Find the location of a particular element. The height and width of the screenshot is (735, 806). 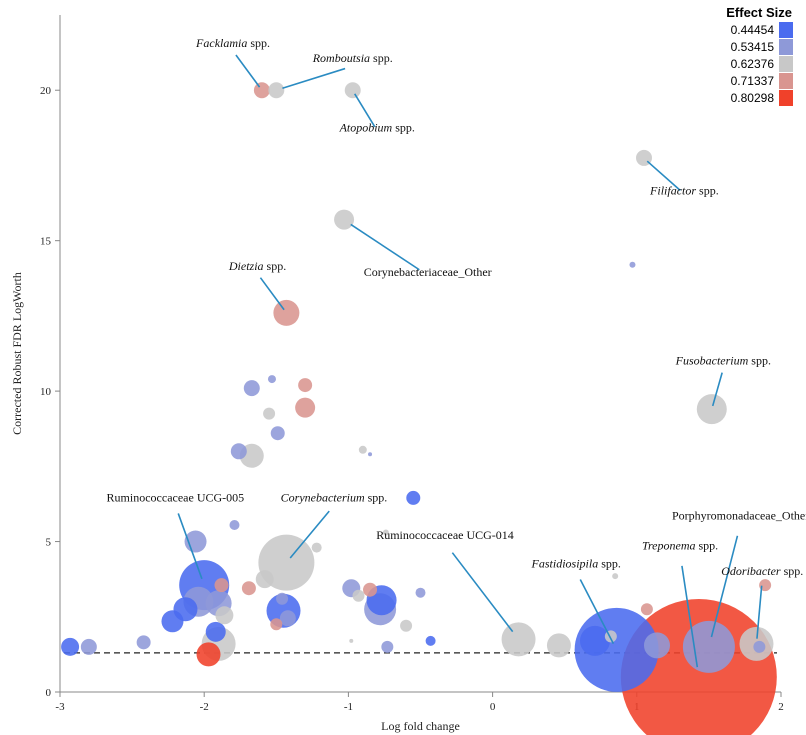

annotation-label: Ruminococcaceae UCG-005 is located at coordinates (176, 497).